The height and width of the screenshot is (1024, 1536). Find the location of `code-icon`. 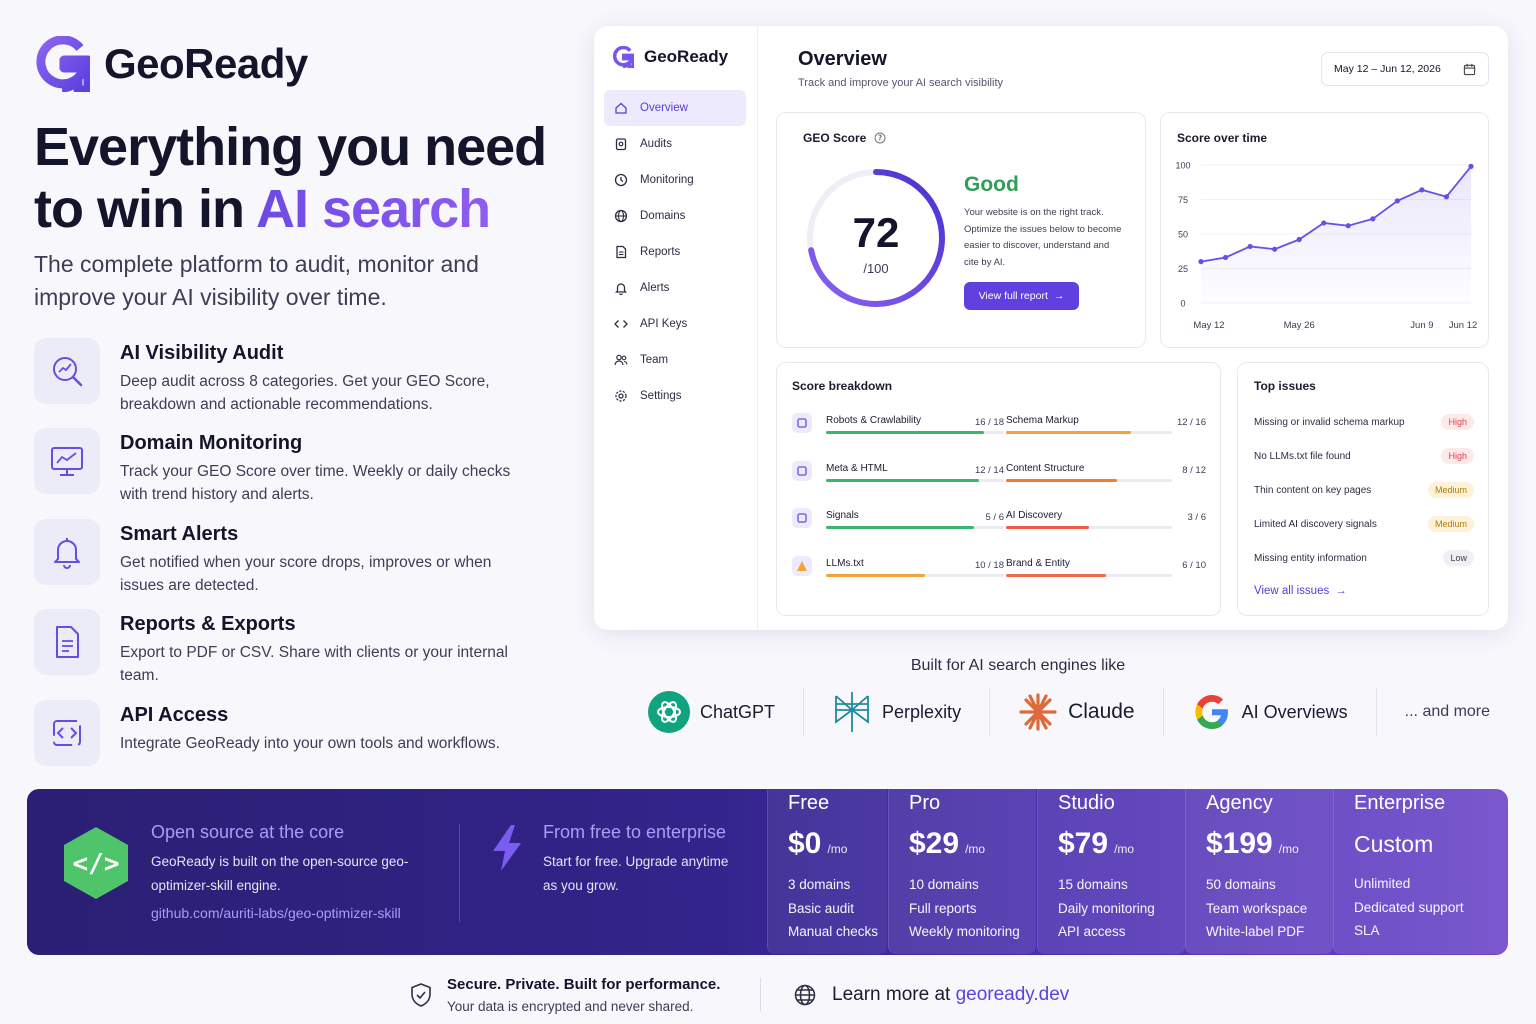

code-icon is located at coordinates (621, 324).